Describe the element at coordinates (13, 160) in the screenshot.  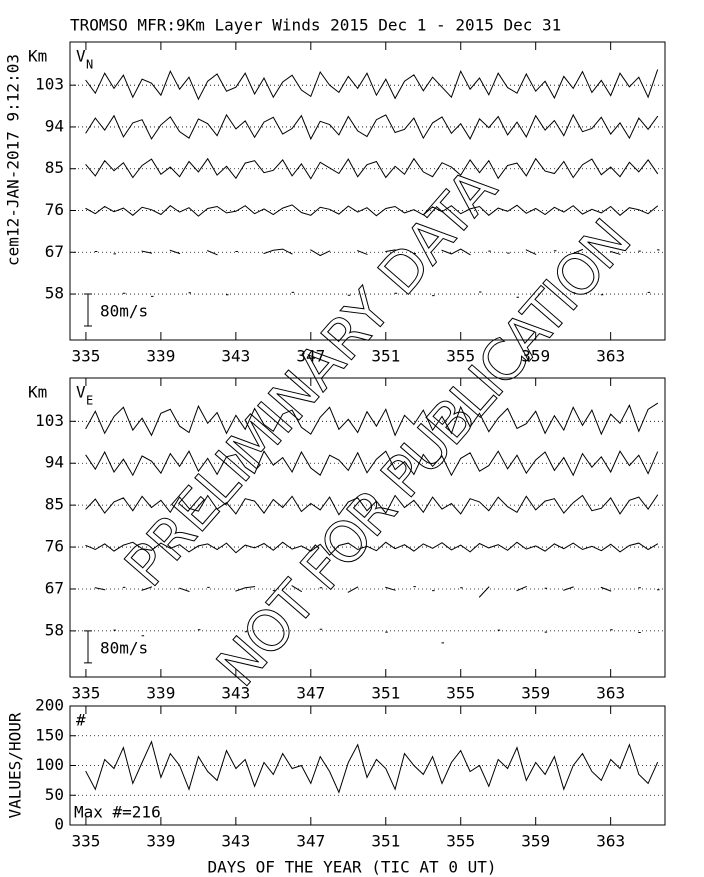
I see `timestamp: cem12-JAN-2017 9:12:03` at that location.